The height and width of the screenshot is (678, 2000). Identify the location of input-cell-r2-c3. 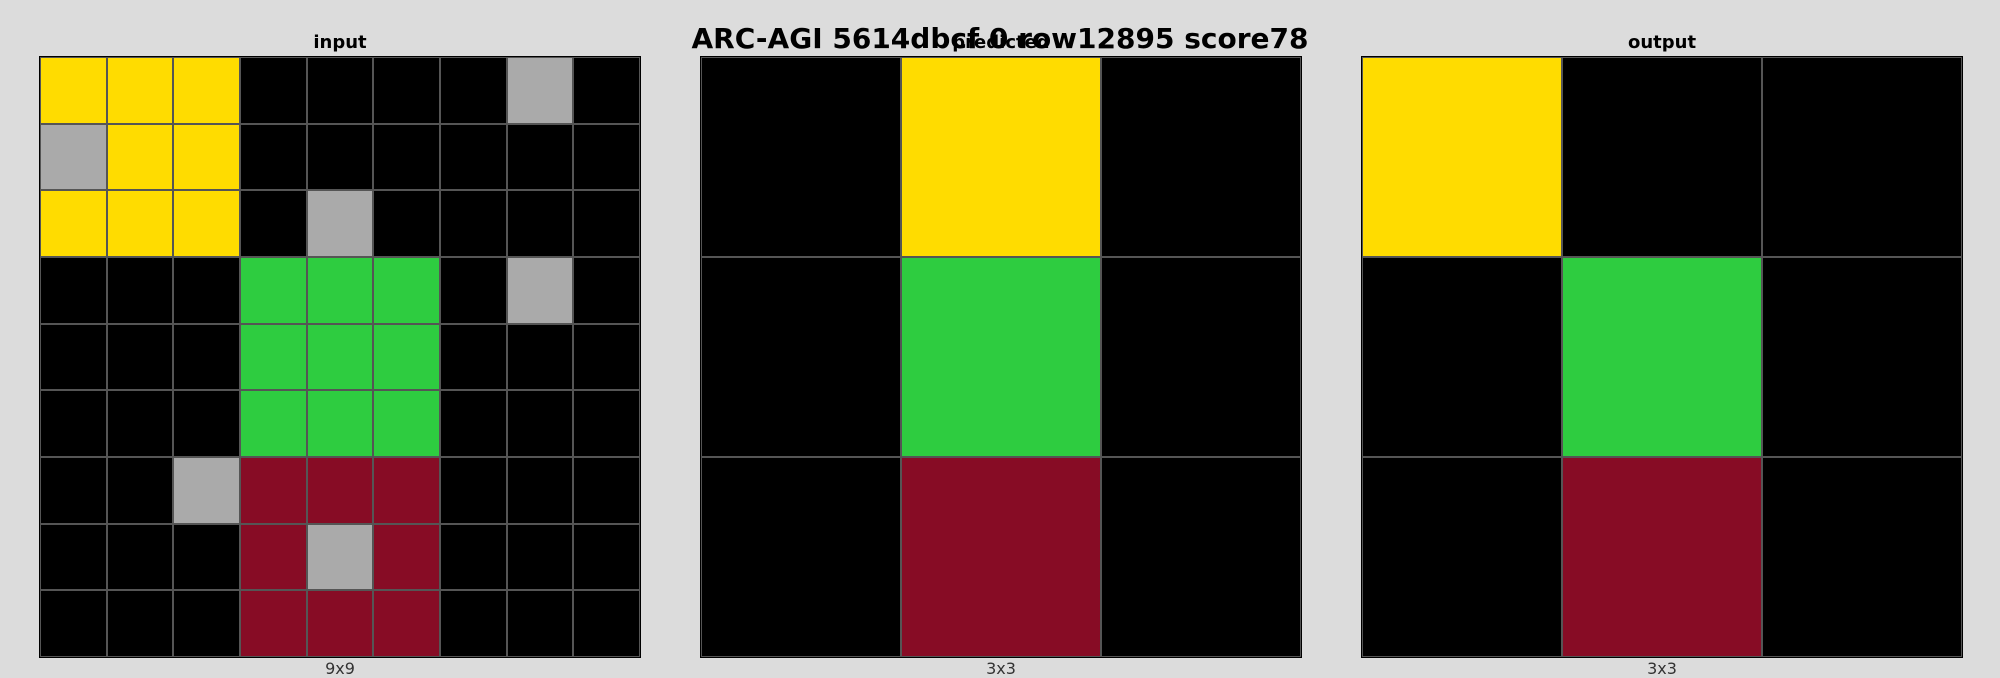
(273, 223).